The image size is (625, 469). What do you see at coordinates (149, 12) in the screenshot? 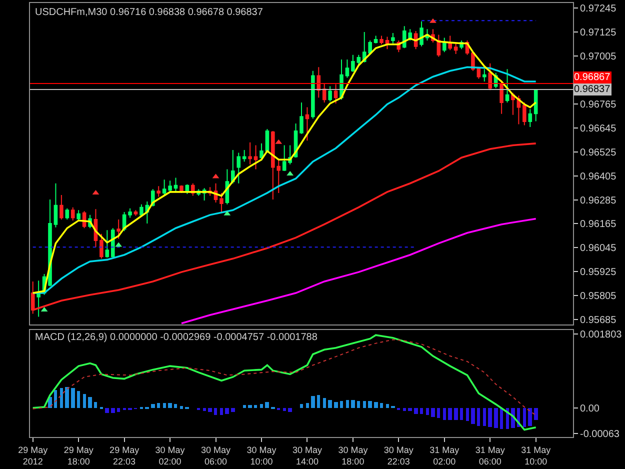
I see `chart-title: USDCHFm,M30 0.96716 0.96838 0.96678 0.96837` at bounding box center [149, 12].